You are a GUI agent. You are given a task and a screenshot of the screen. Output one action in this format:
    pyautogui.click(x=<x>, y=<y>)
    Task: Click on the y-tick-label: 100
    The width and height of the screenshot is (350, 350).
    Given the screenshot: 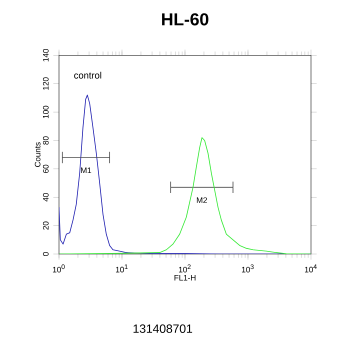 What is the action you would take?
    pyautogui.click(x=45, y=112)
    